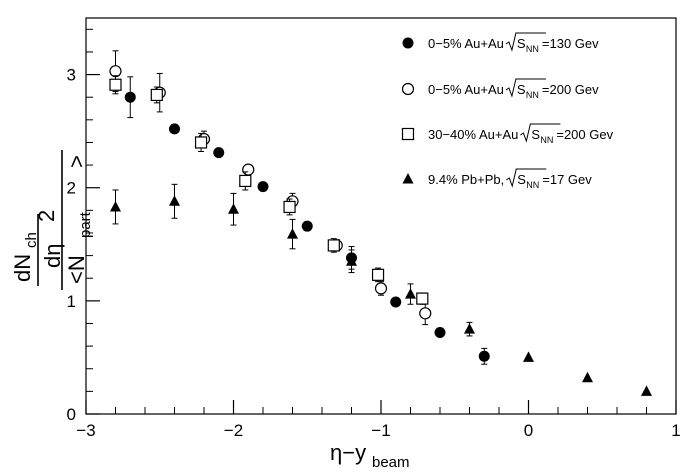  I want to click on x-axis-title: η−y beam, so click(370, 455).